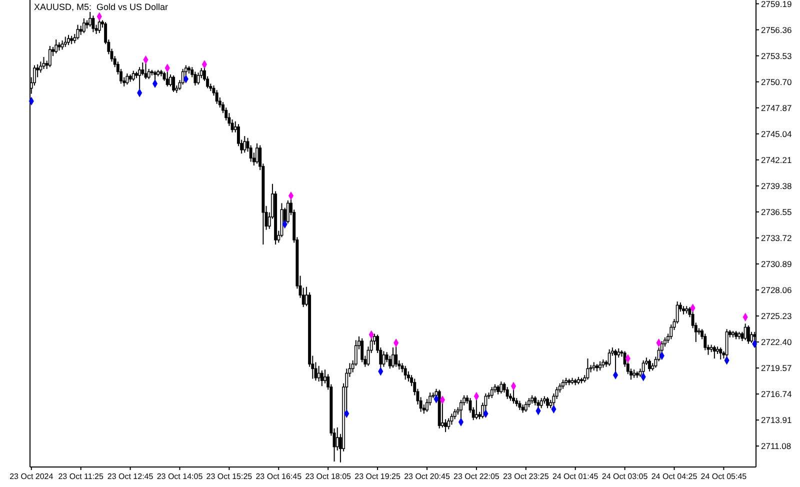  I want to click on y-tick-label: 2722.40, so click(776, 341).